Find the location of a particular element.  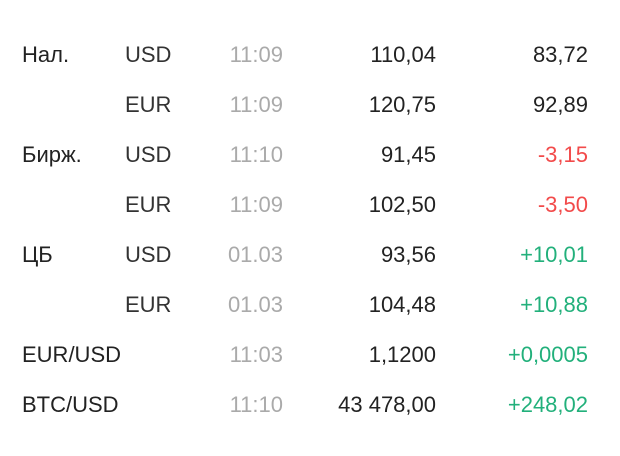

rate-row: BTC/USD 11:10 43 478,00 +248,02 is located at coordinates (310, 405).